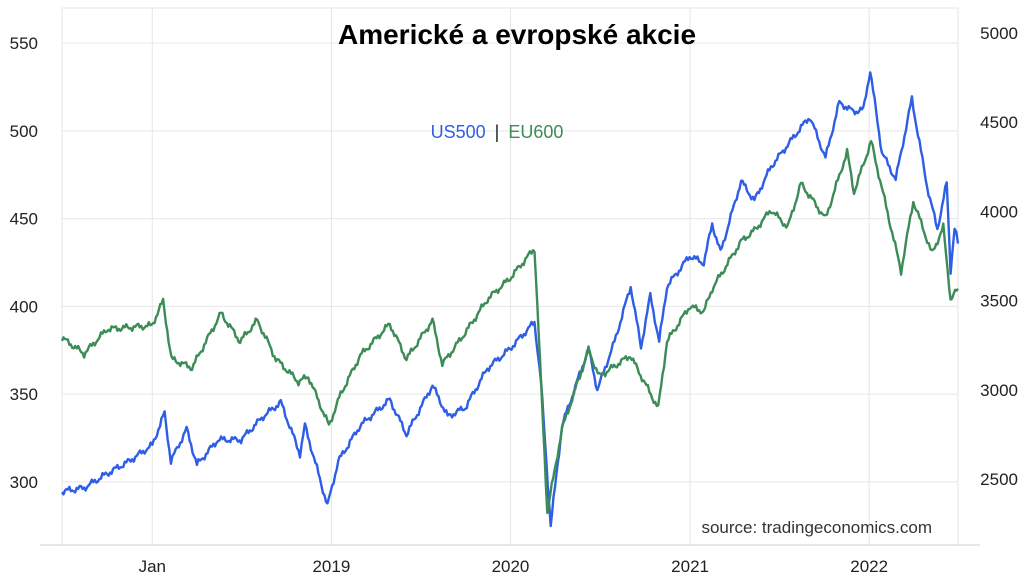  What do you see at coordinates (152, 566) in the screenshot?
I see `x-tick-label: Jan` at bounding box center [152, 566].